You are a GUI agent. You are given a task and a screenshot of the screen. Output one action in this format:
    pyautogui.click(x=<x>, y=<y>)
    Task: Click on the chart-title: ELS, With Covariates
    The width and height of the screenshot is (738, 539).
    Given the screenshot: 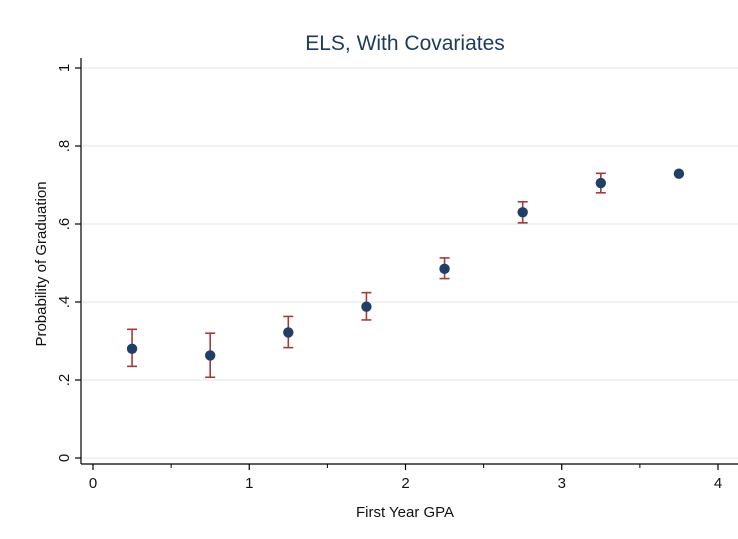 What is the action you would take?
    pyautogui.click(x=405, y=43)
    